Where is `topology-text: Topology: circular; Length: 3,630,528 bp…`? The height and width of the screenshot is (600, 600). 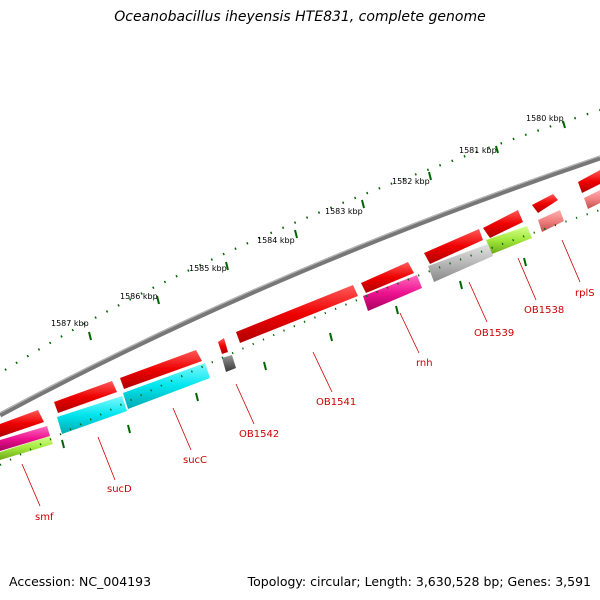 topology-text: Topology: circular; Length: 3,630,528 bp… is located at coordinates (419, 581).